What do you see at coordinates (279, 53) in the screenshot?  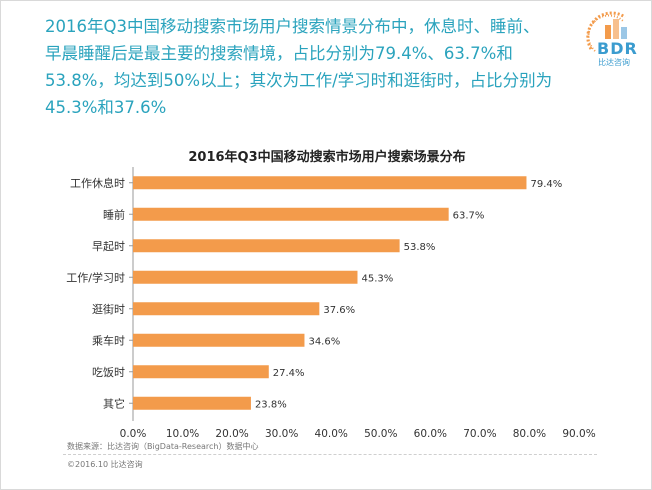 I see `headline-line: 早晨睡醒后是最主要的搜索情境，占比分别为79.4%、63.7%和` at bounding box center [279, 53].